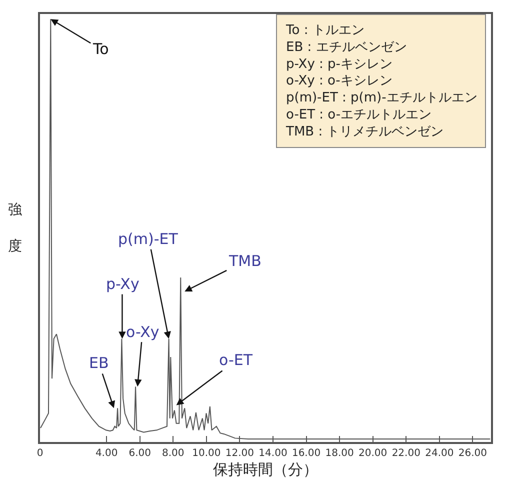  Describe the element at coordinates (173, 453) in the screenshot. I see `x-tick-label: 8.00` at that location.